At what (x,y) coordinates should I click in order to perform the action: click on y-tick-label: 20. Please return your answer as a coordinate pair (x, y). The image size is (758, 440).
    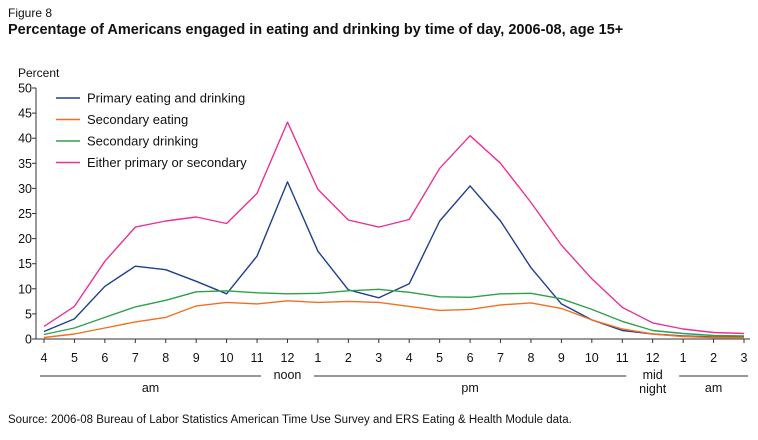
    Looking at the image, I should click on (25, 239).